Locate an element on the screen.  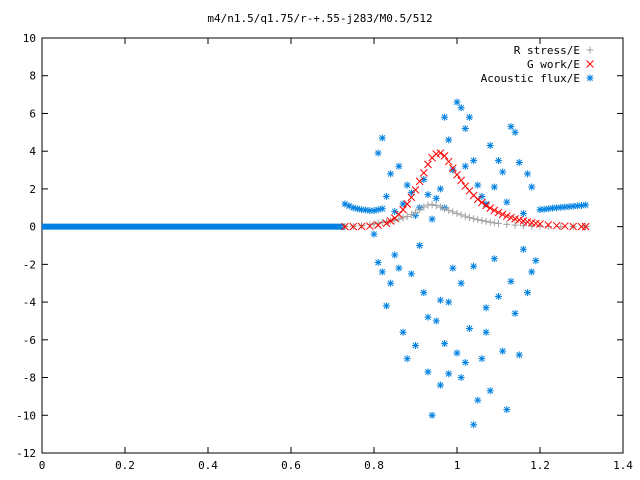
y-tick-label: -2 is located at coordinates (29, 264).